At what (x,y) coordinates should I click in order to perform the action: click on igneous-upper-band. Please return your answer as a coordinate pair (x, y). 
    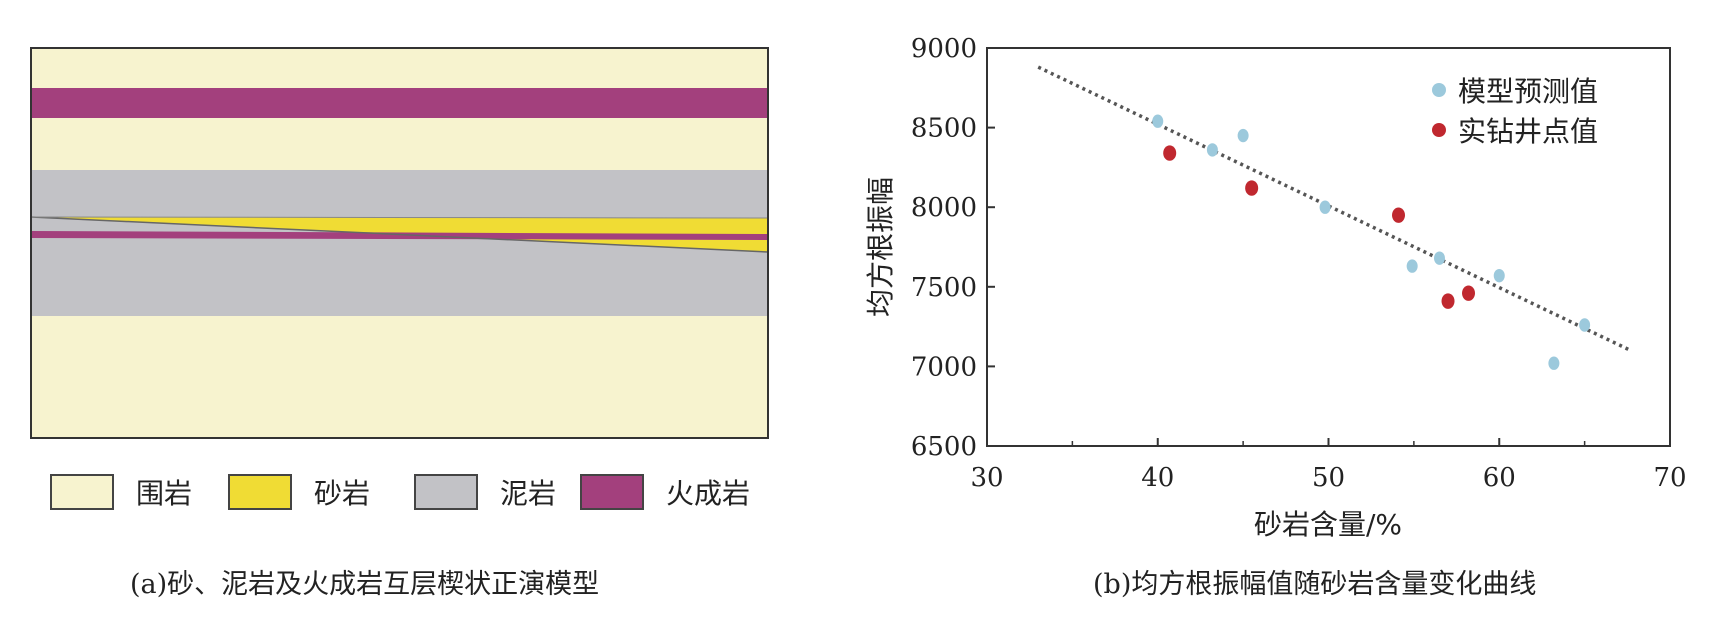
    Looking at the image, I should click on (399, 103).